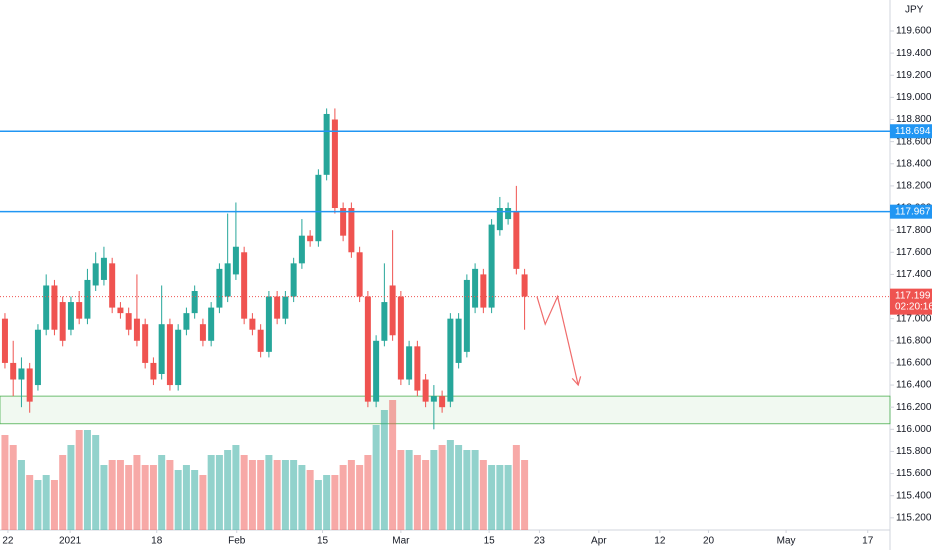 This screenshot has width=932, height=550. Describe the element at coordinates (914, 340) in the screenshot. I see `y-tick-label: 116.800` at that location.